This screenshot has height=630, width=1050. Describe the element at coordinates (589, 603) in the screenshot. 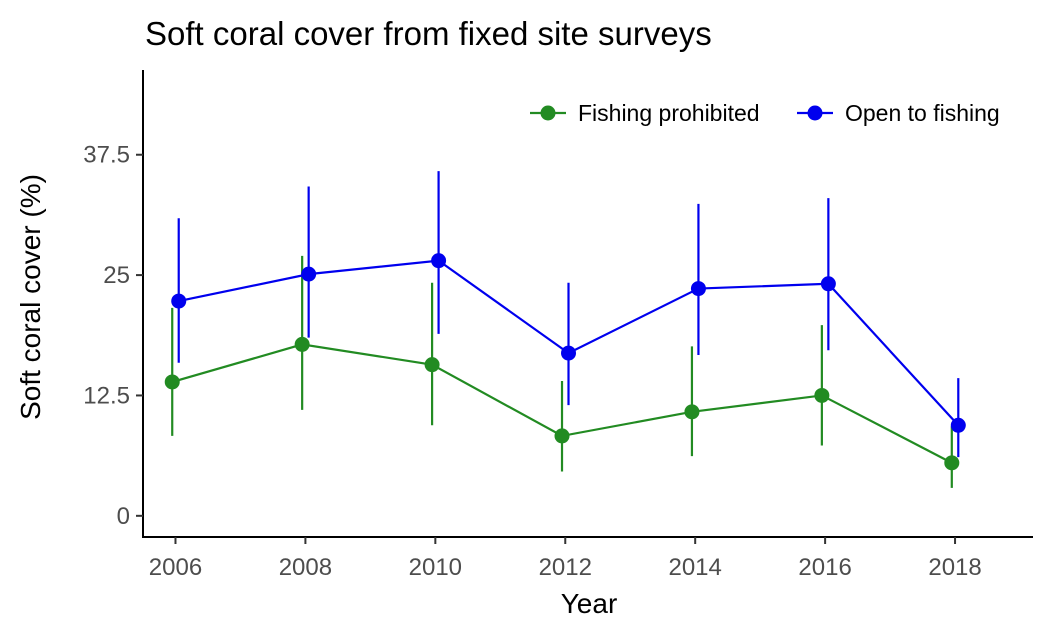

I see `x-axis-title: Year` at that location.